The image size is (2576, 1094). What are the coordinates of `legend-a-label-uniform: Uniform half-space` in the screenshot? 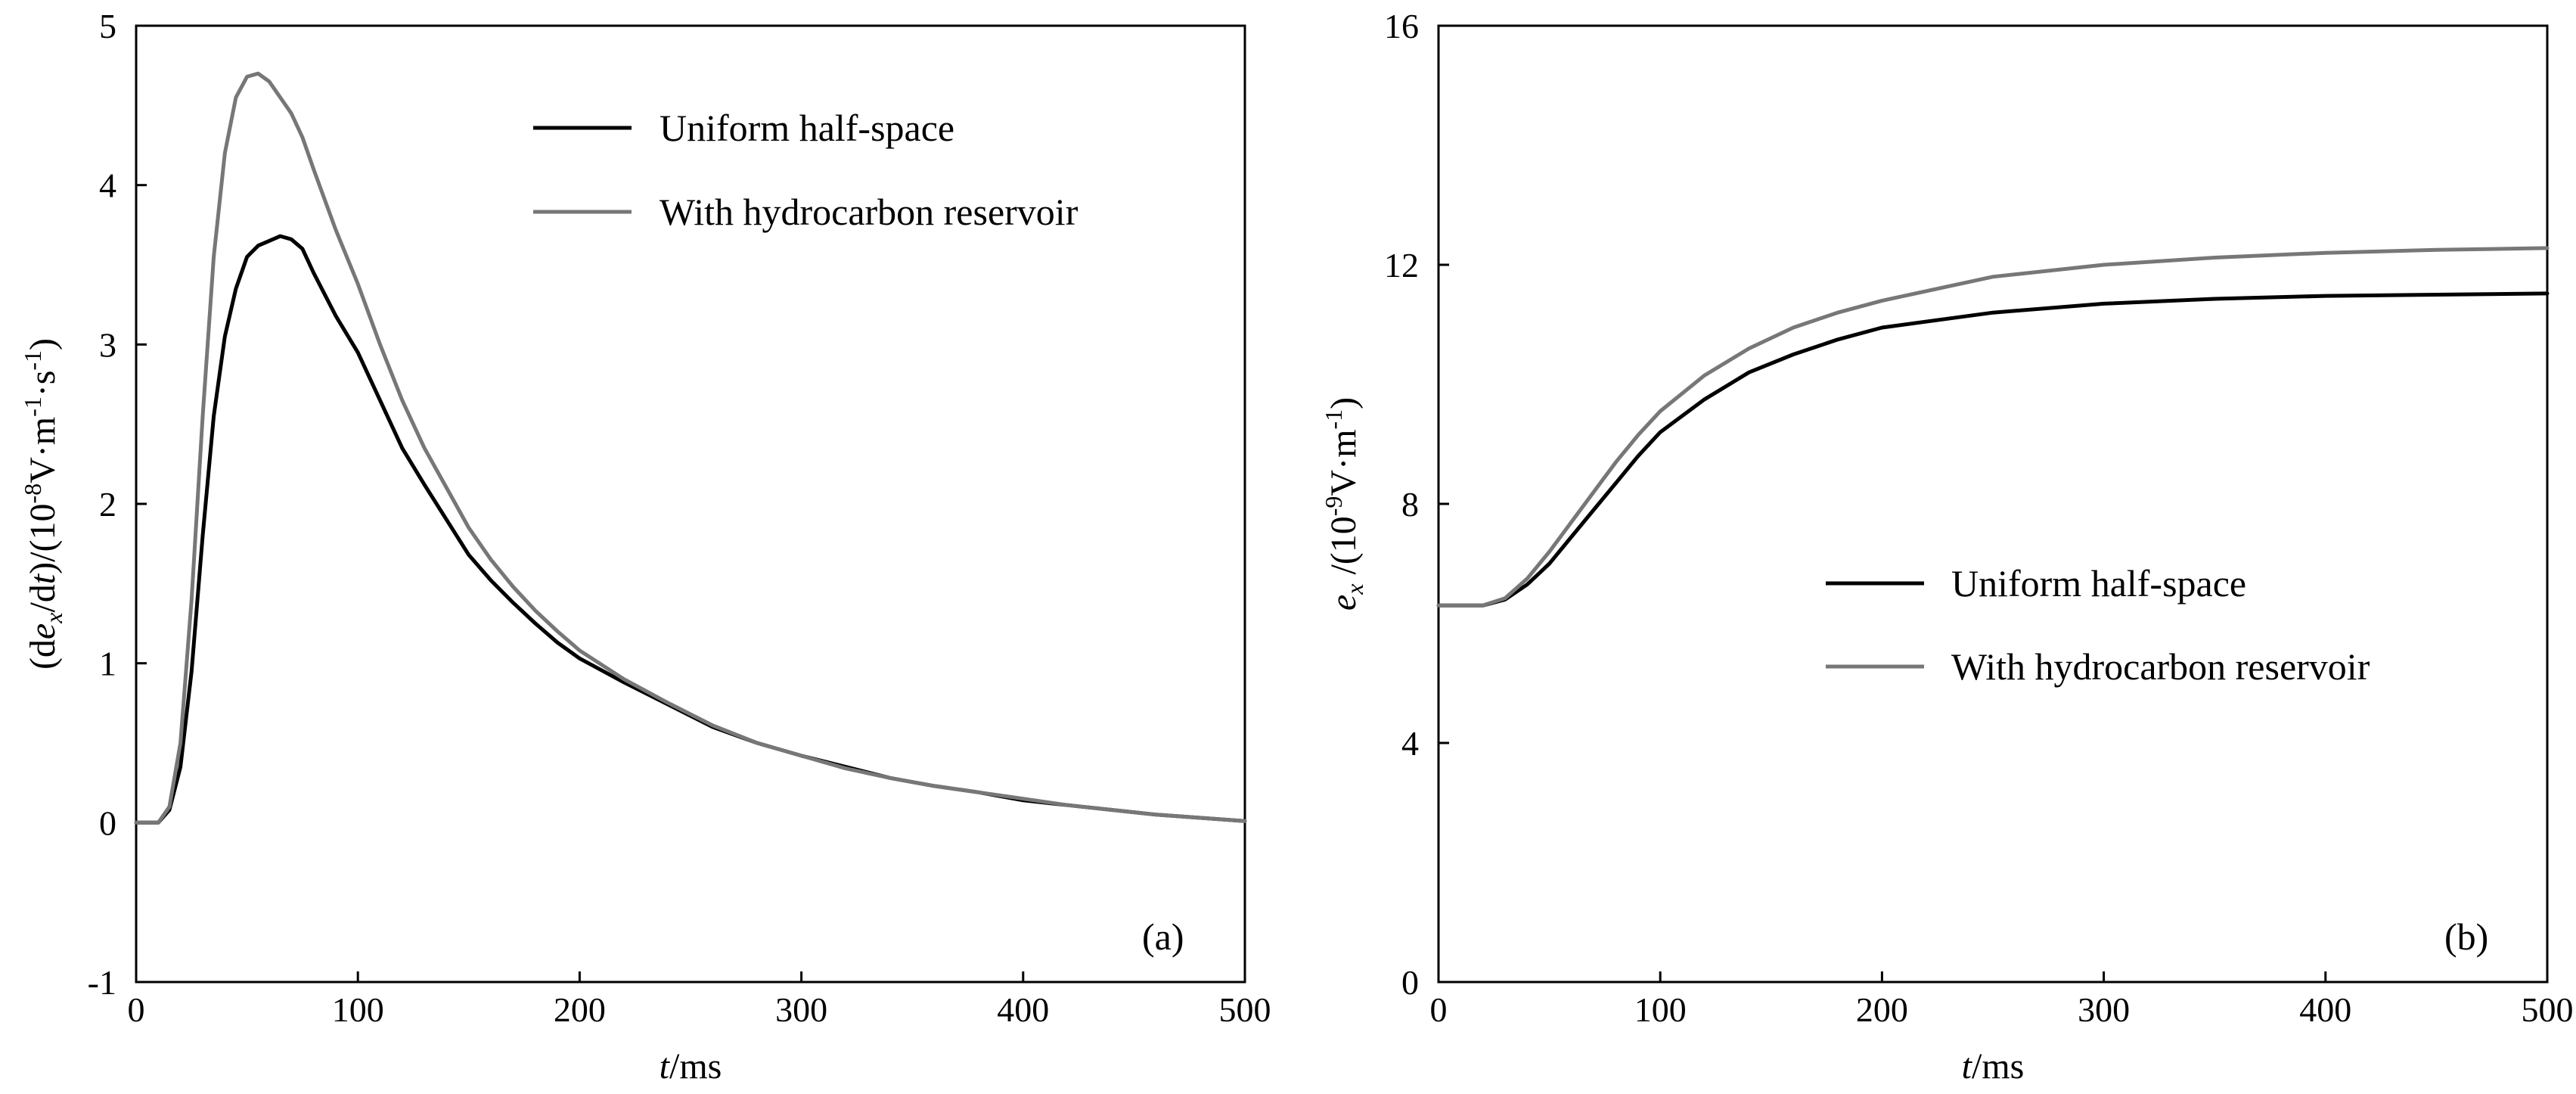 It's located at (807, 128).